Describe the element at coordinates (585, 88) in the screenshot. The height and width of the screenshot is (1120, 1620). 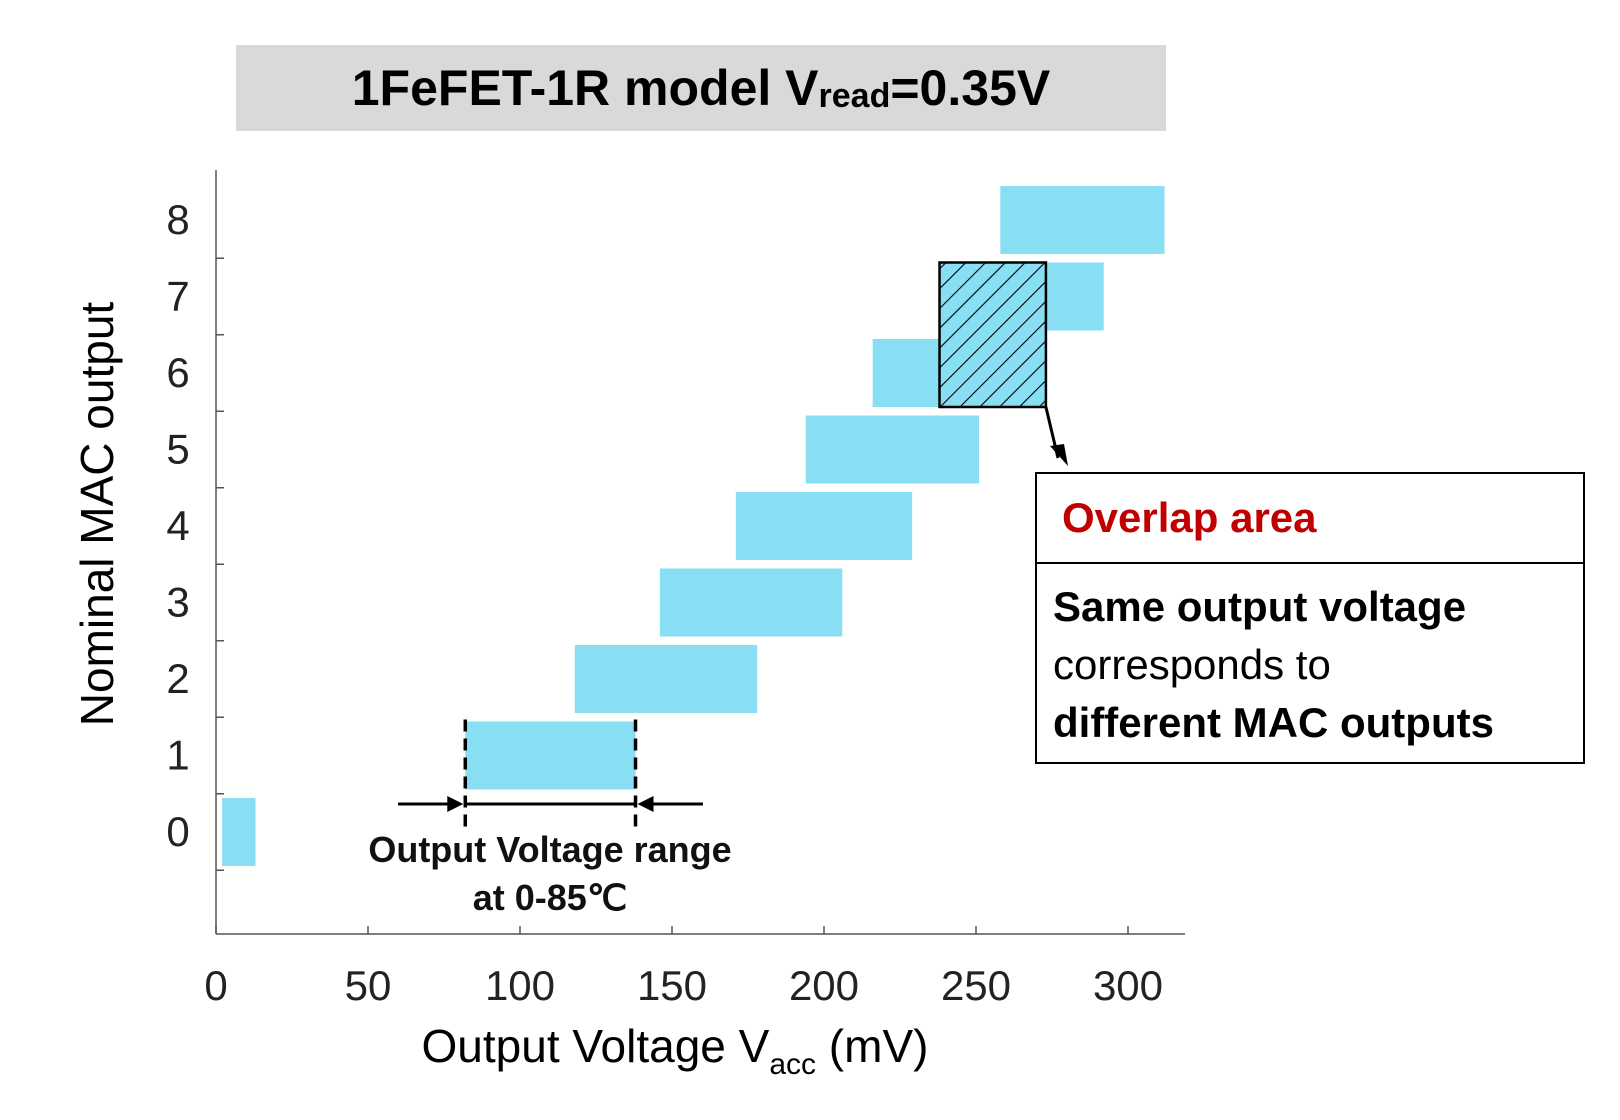
I see `title-main: 1FeFET-1R model V` at that location.